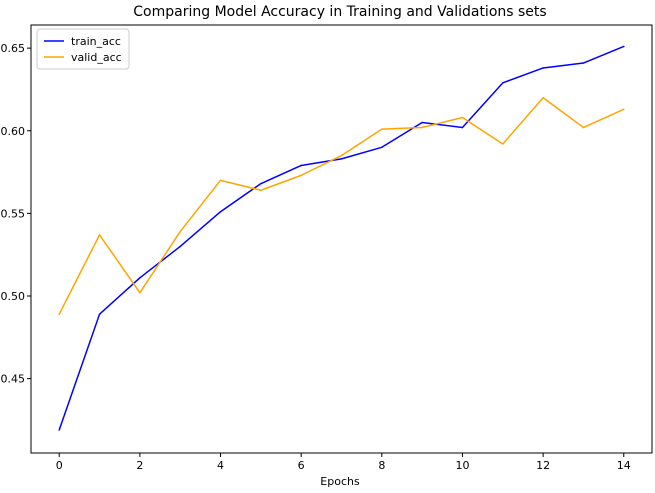 This screenshot has width=655, height=493. I want to click on x-tick-label: 10, so click(462, 465).